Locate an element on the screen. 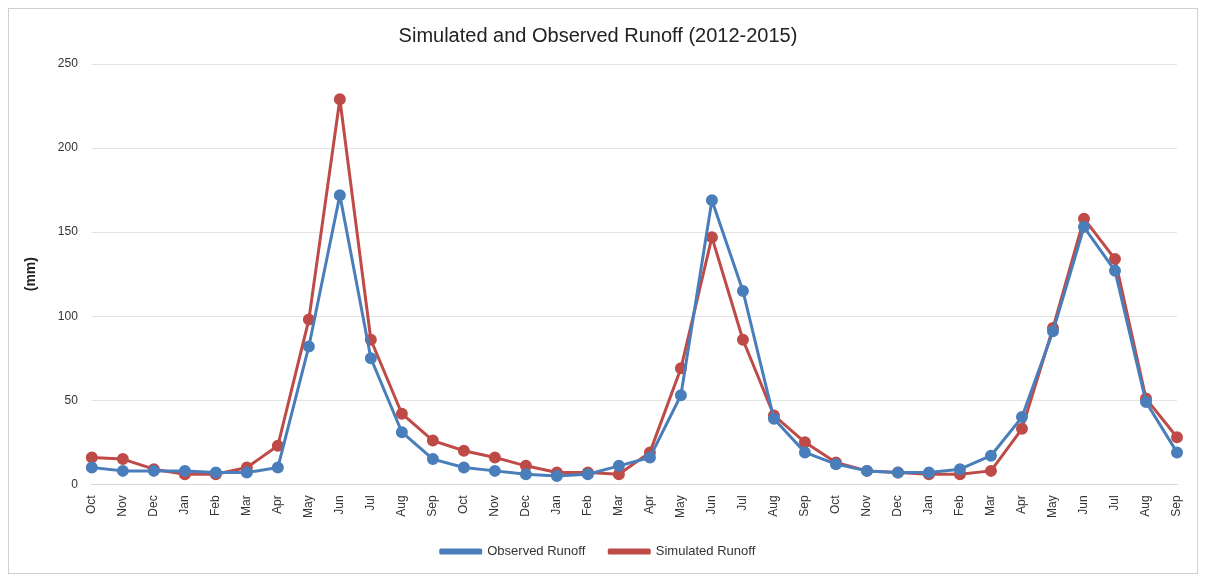 This screenshot has width=1208, height=584. y-tick-label: 250 is located at coordinates (68, 63).